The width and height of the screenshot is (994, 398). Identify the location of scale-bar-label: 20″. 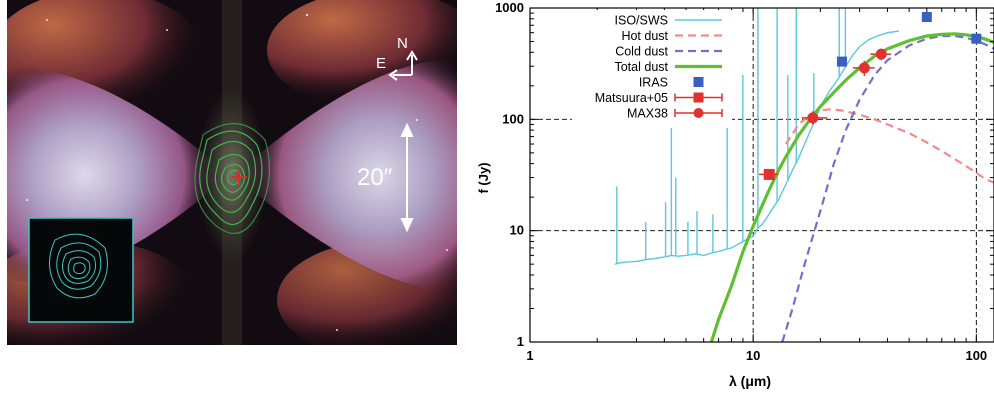
(375, 177).